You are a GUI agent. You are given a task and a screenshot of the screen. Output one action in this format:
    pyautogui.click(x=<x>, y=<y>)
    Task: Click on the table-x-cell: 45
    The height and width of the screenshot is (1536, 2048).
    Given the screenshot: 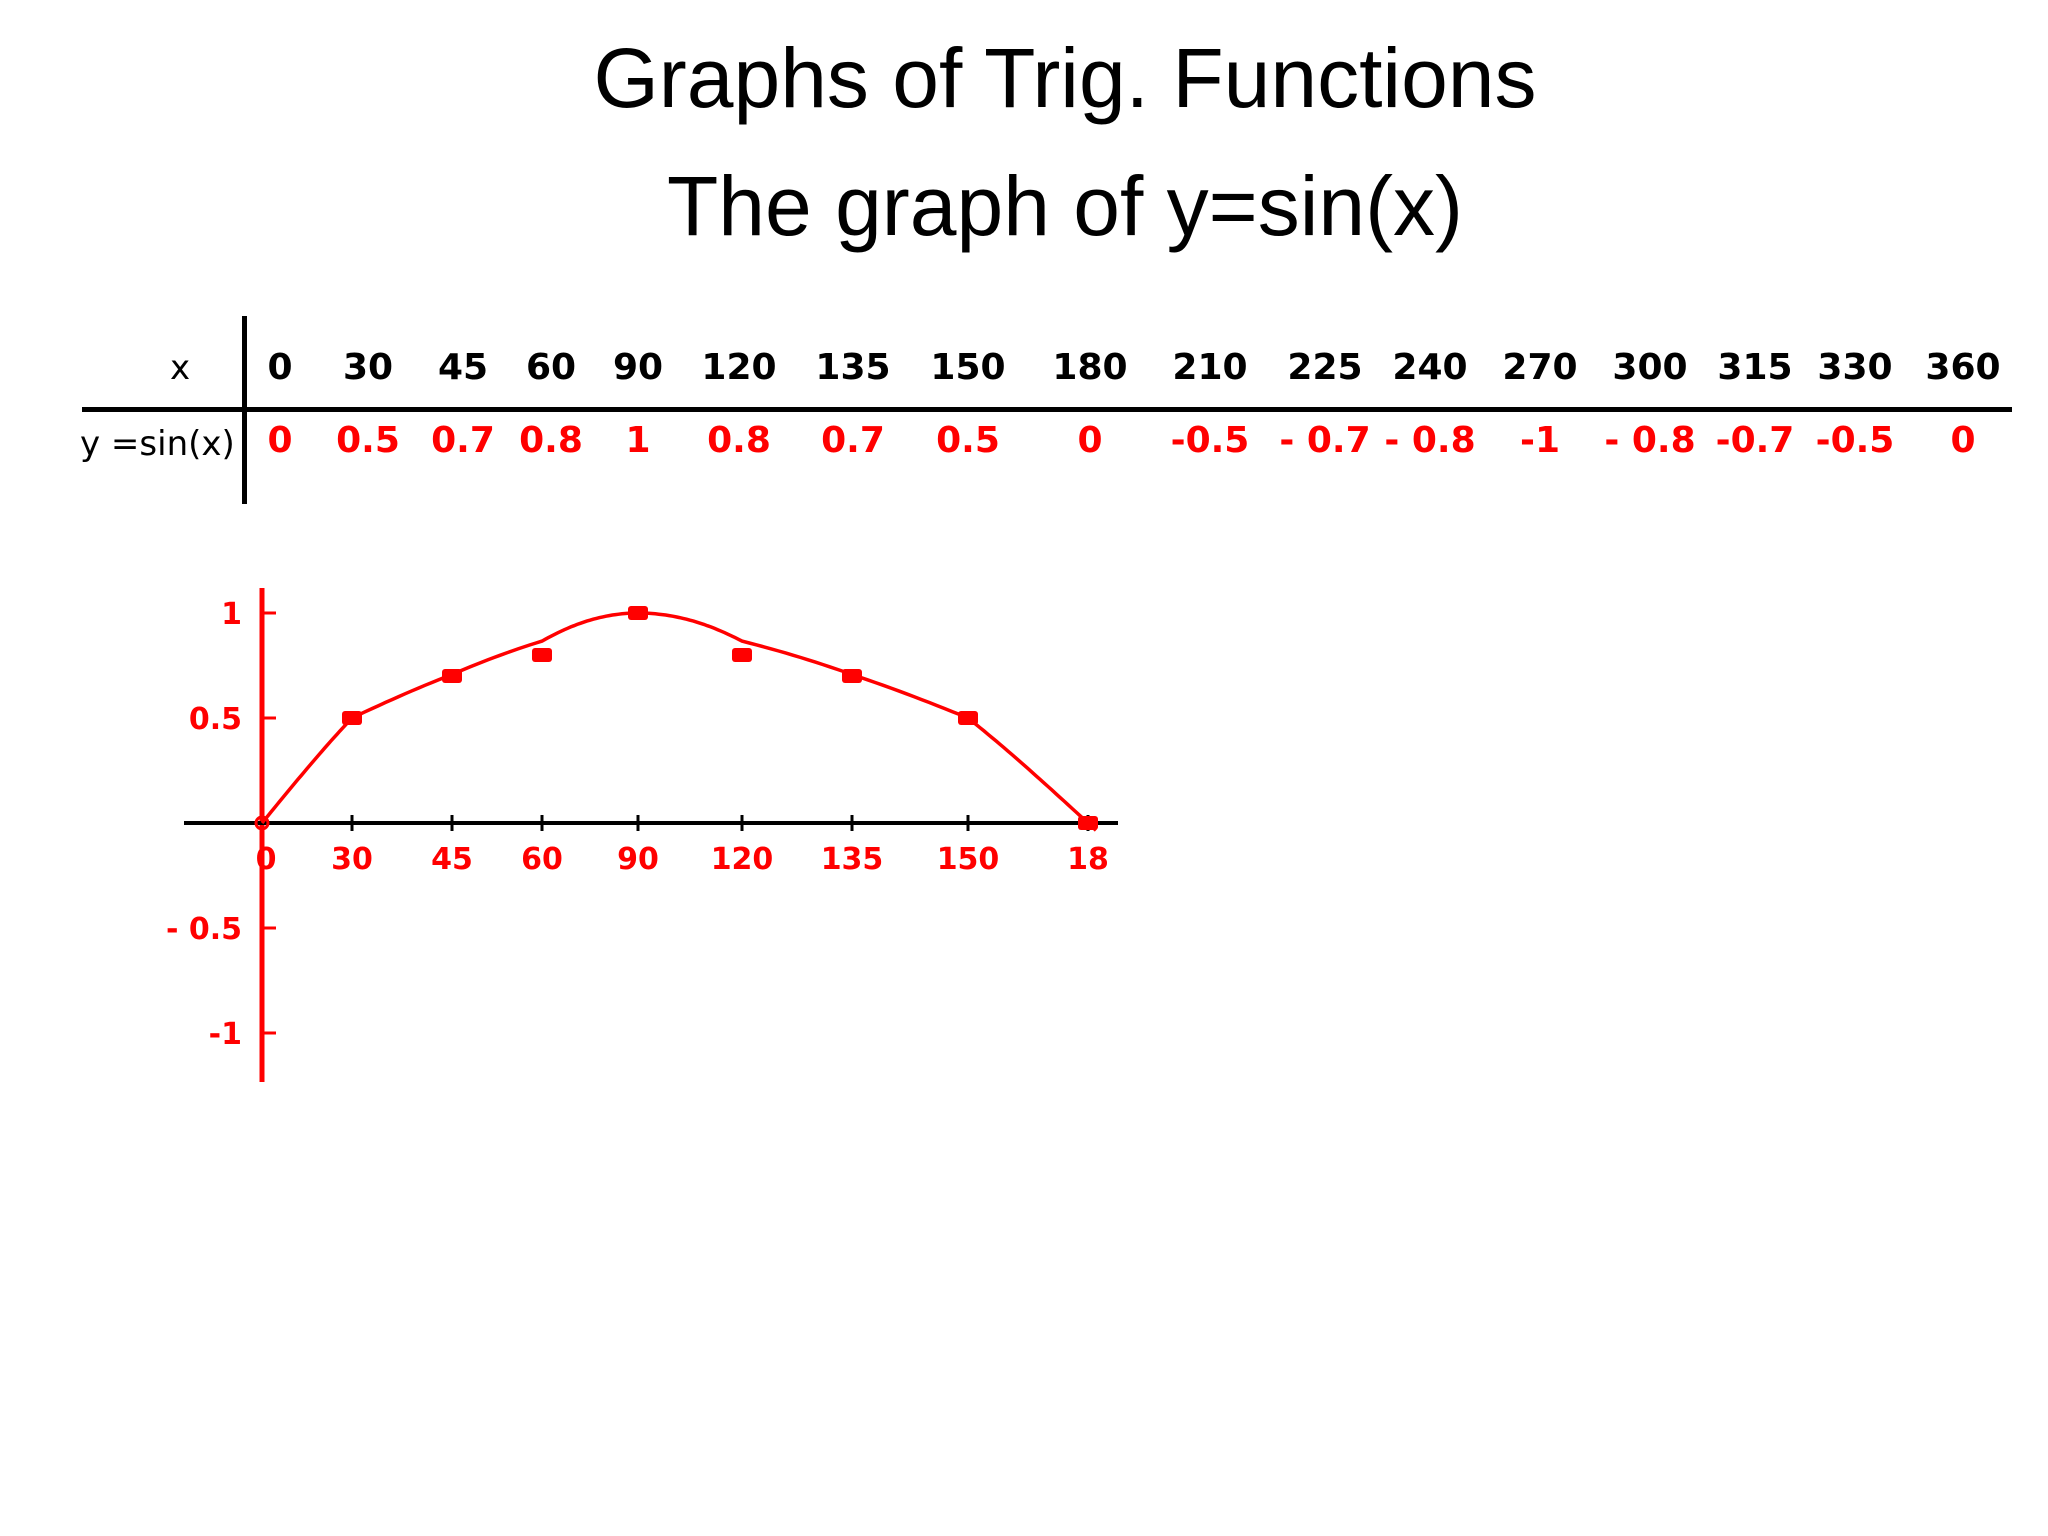 What is the action you would take?
    pyautogui.click(x=463, y=367)
    